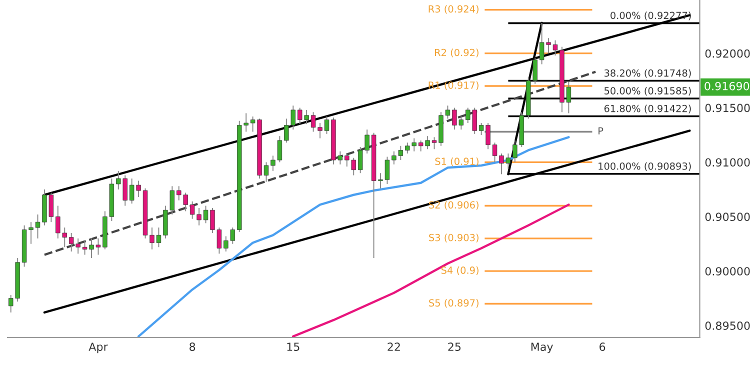 This screenshot has height=375, width=750. Describe the element at coordinates (453, 238) in the screenshot. I see `ref-line-label: S3 (0.903)` at that location.